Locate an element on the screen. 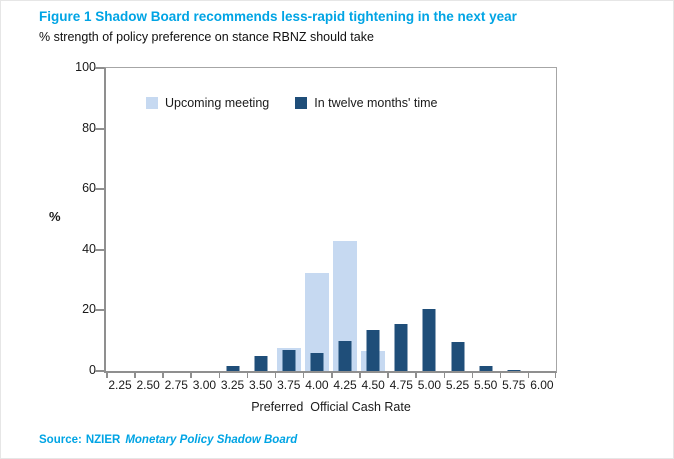  legend-item-upcoming-meeting: Upcoming meeting is located at coordinates (207, 103).